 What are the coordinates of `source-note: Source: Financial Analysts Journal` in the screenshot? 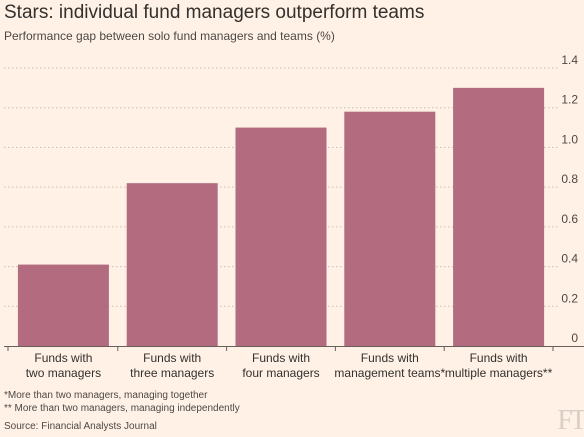 It's located at (80, 426).